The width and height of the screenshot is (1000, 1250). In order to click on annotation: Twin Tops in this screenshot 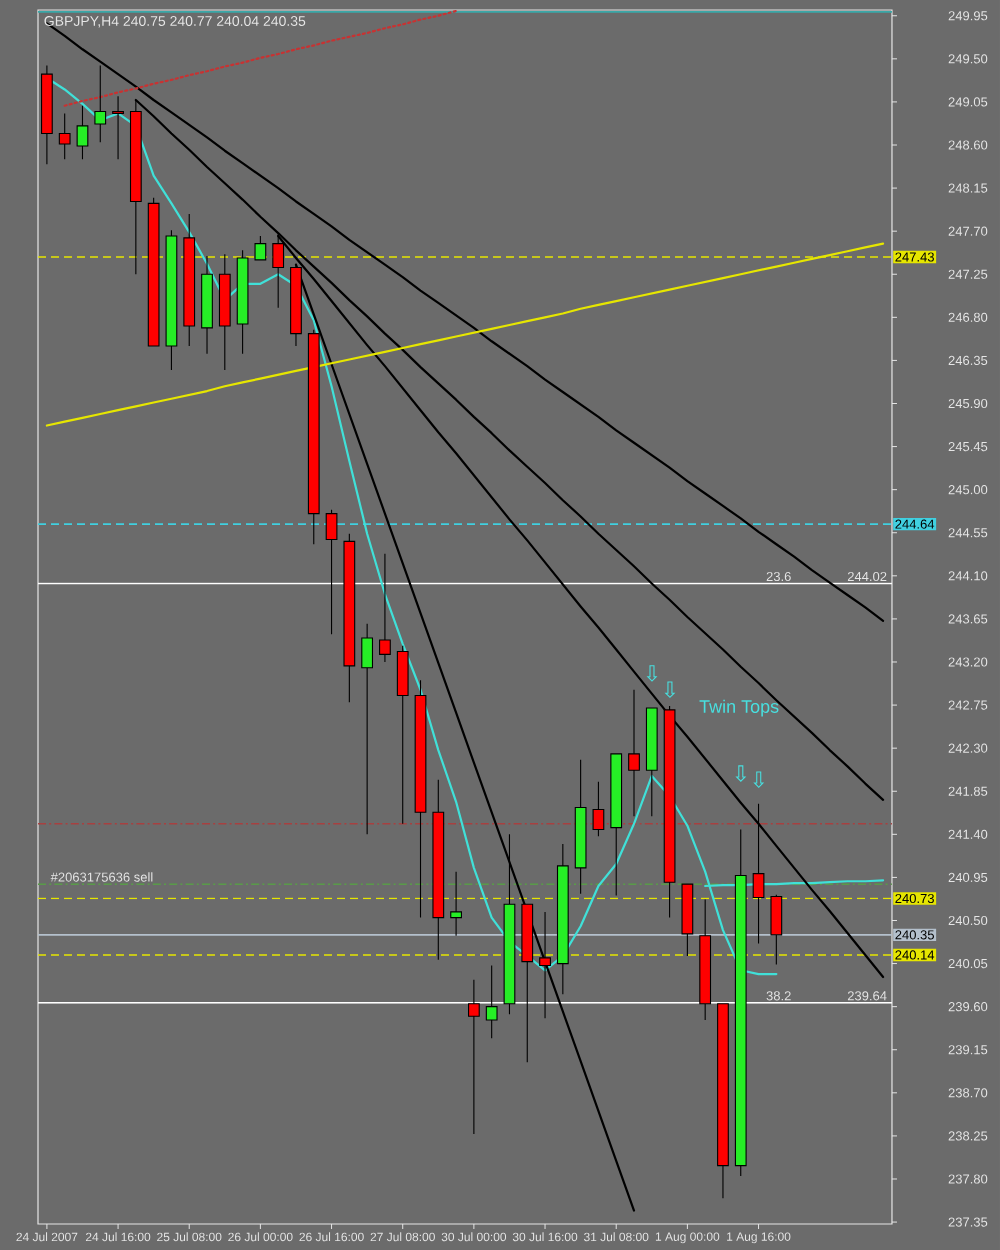, I will do `click(739, 708)`.